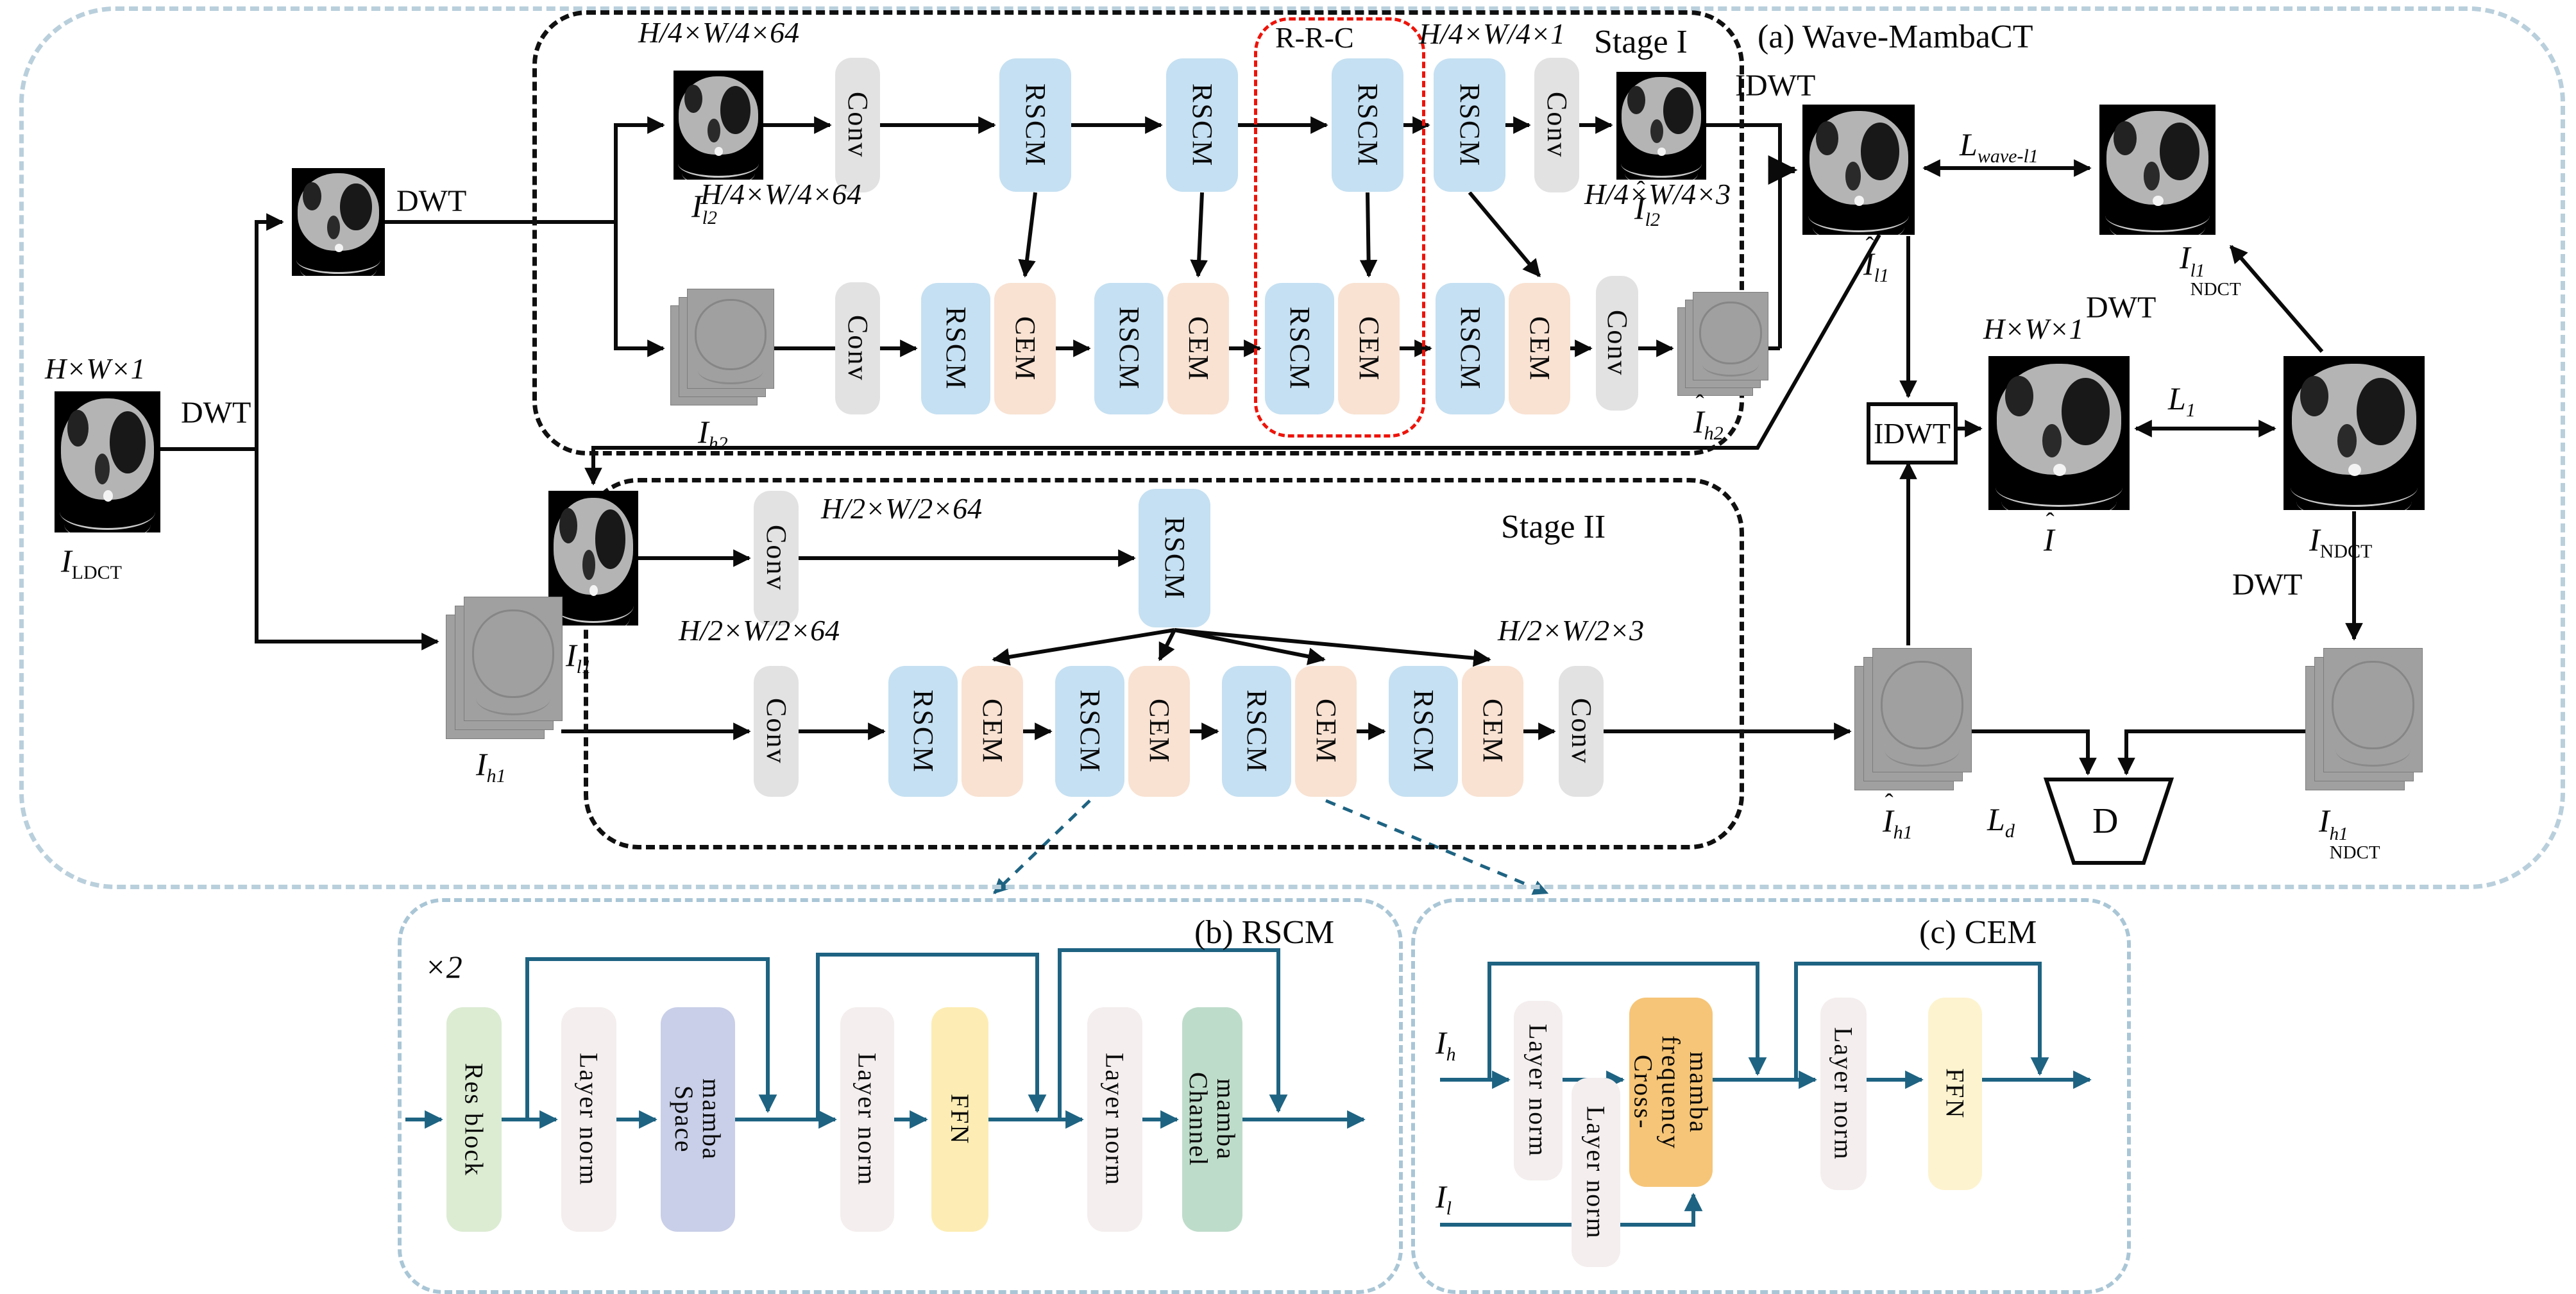  Describe the element at coordinates (1256, 731) in the screenshot. I see `stage2-rscm-3: RSCM` at that location.